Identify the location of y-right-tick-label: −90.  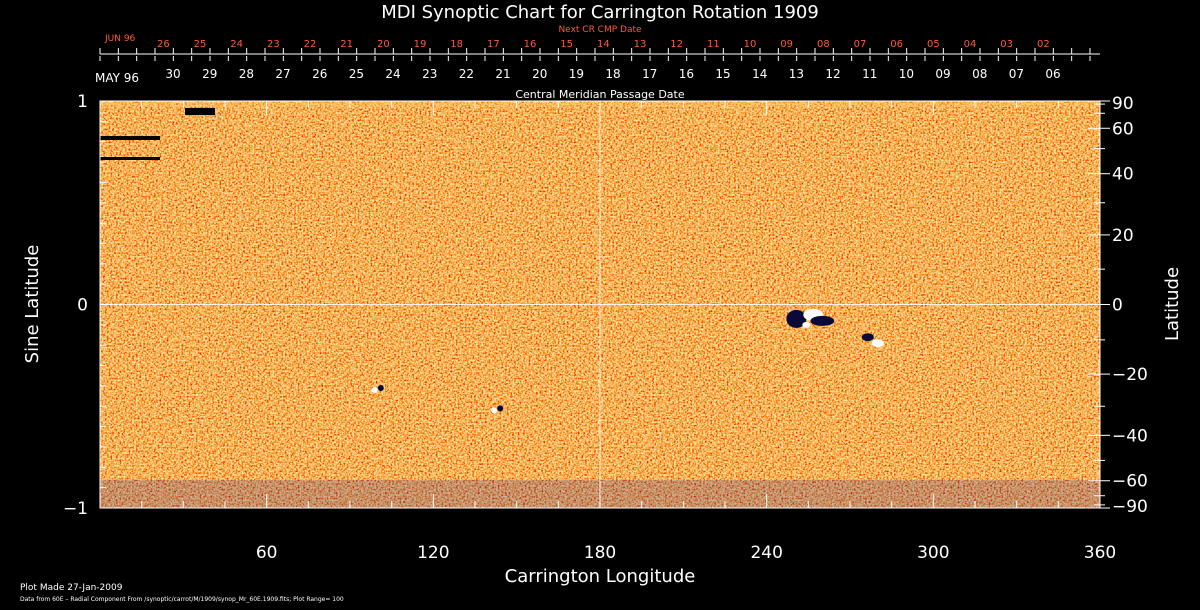
(1130, 507).